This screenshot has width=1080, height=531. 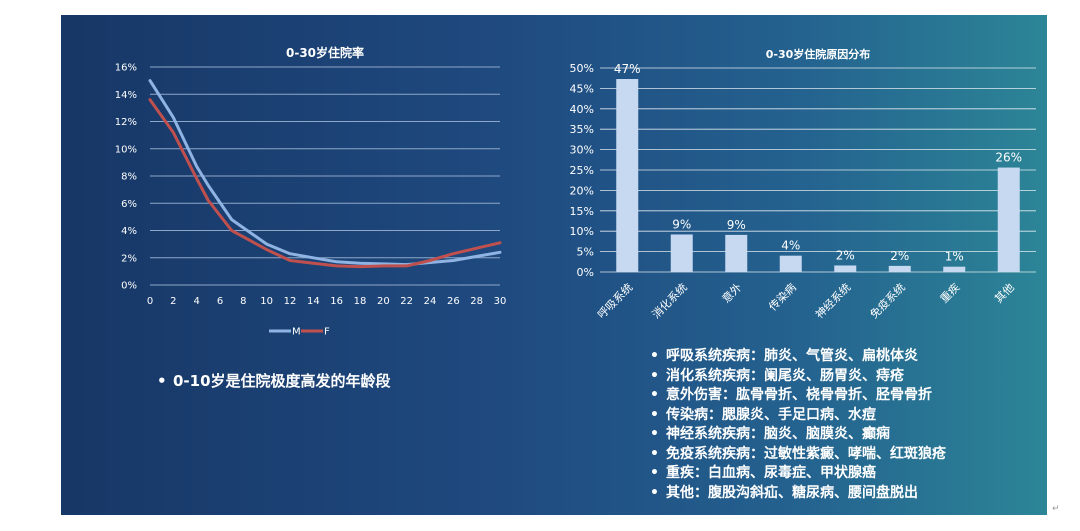 What do you see at coordinates (126, 68) in the screenshot?
I see `y-tick-label: 16%` at bounding box center [126, 68].